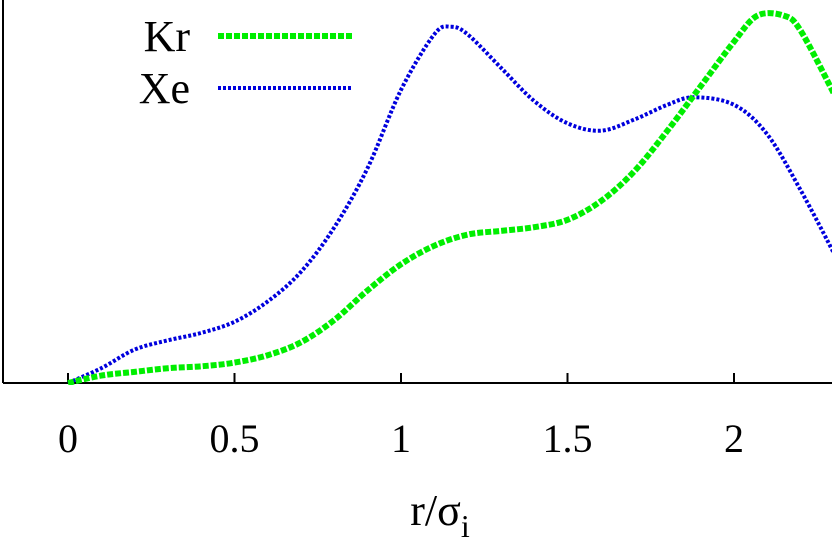 The height and width of the screenshot is (540, 832). I want to click on x-axis-label: r/σi, so click(440, 513).